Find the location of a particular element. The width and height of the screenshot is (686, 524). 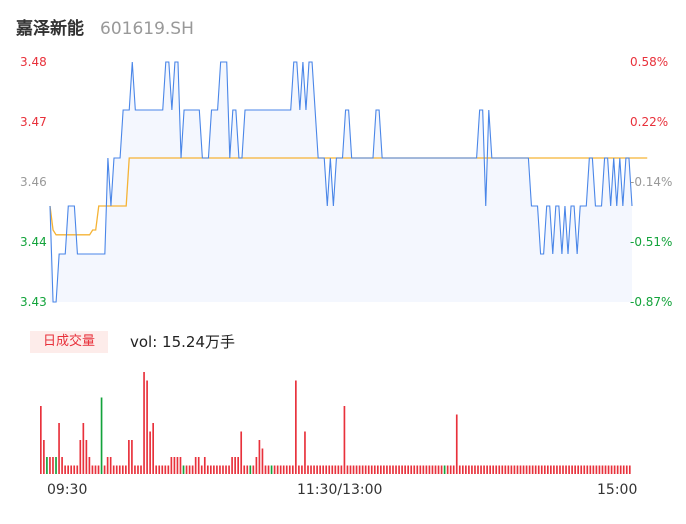

stock-code: 601619.SH is located at coordinates (147, 29).